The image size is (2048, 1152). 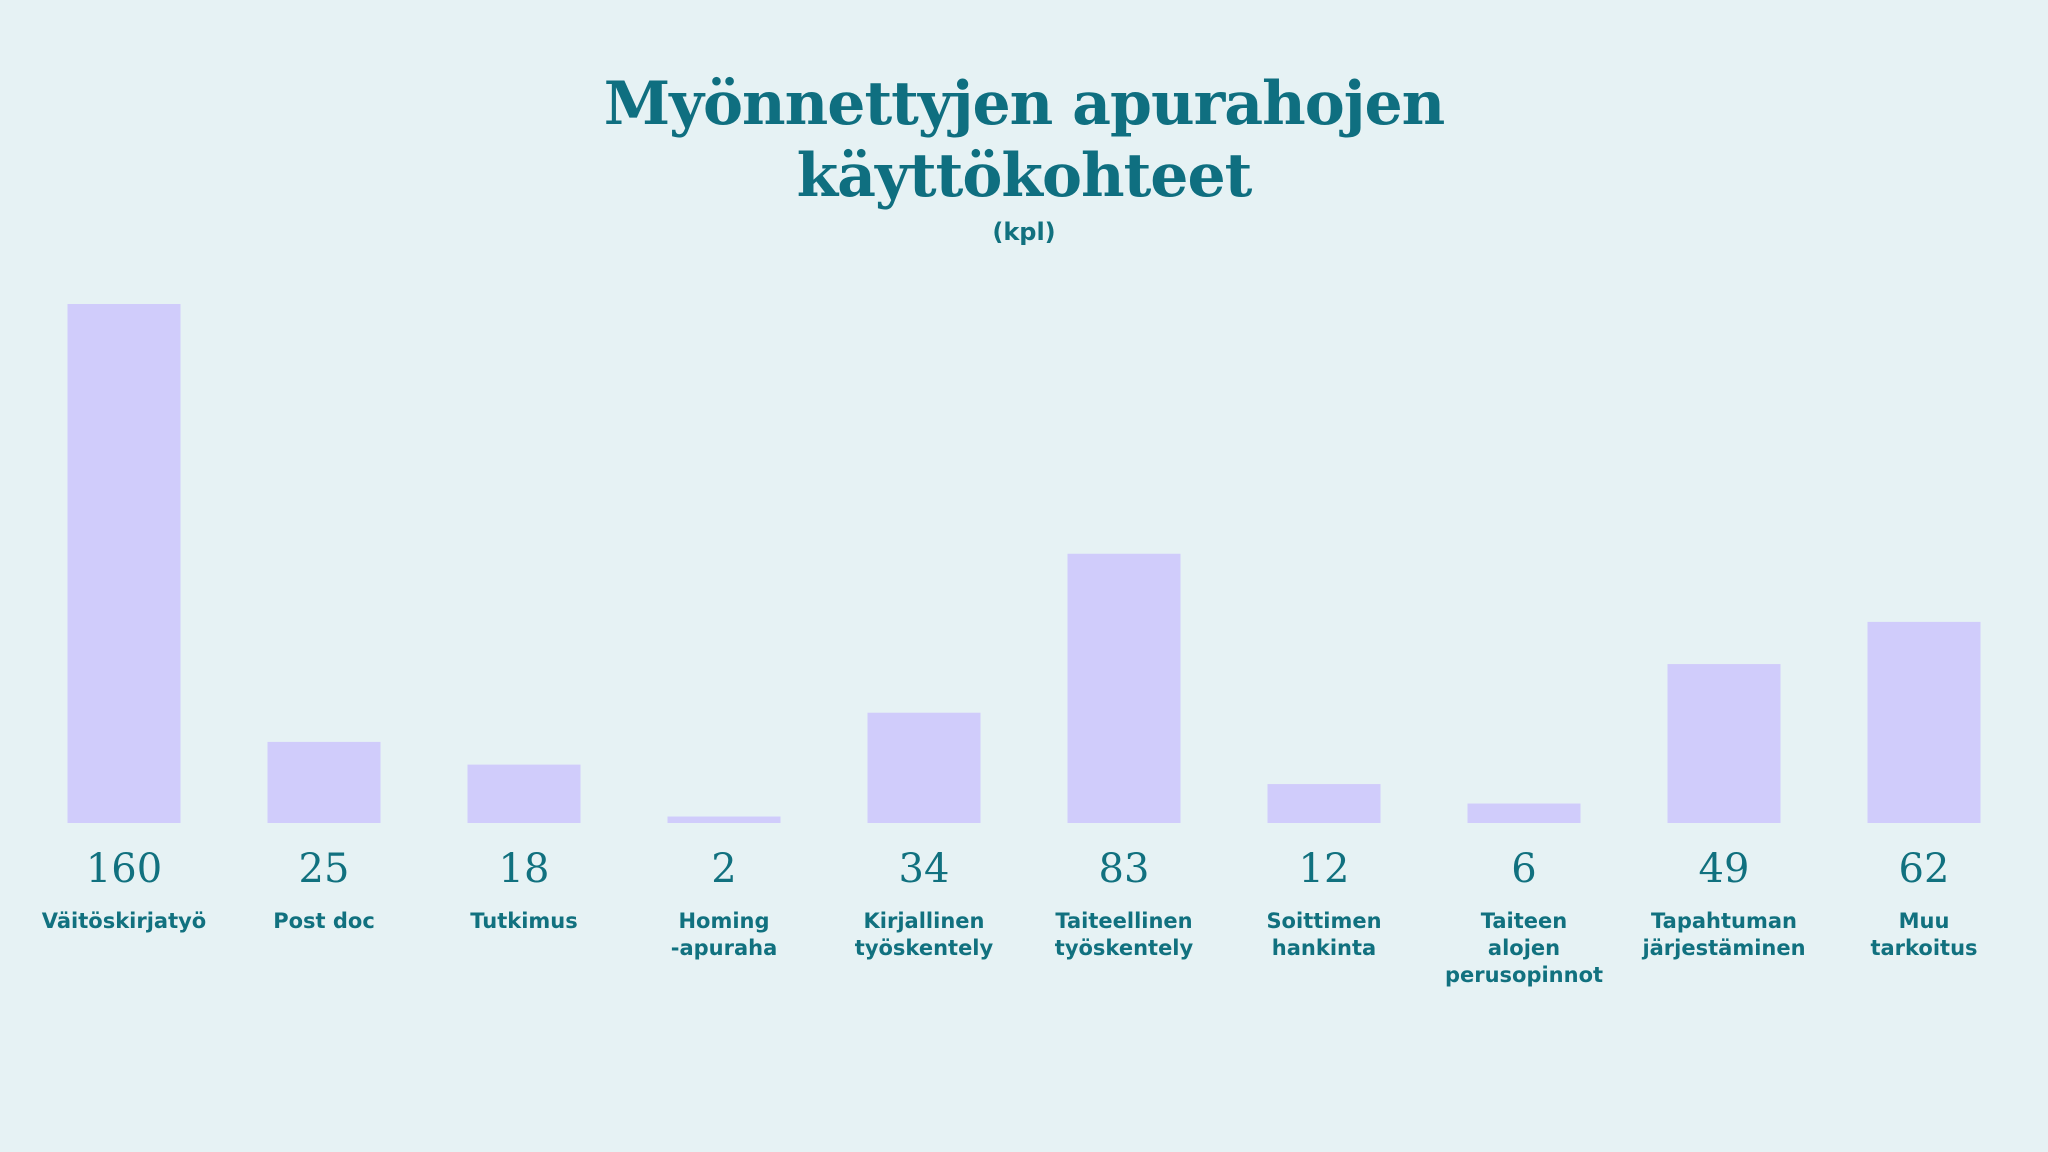 I want to click on category-label: Taiteen alojen perusopinnot, so click(x=1524, y=948).